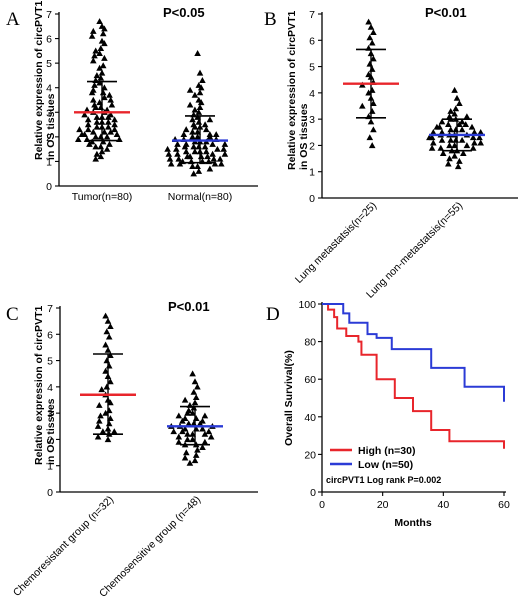  Describe the element at coordinates (313, 493) in the screenshot. I see `y-tick-label: 0` at that location.